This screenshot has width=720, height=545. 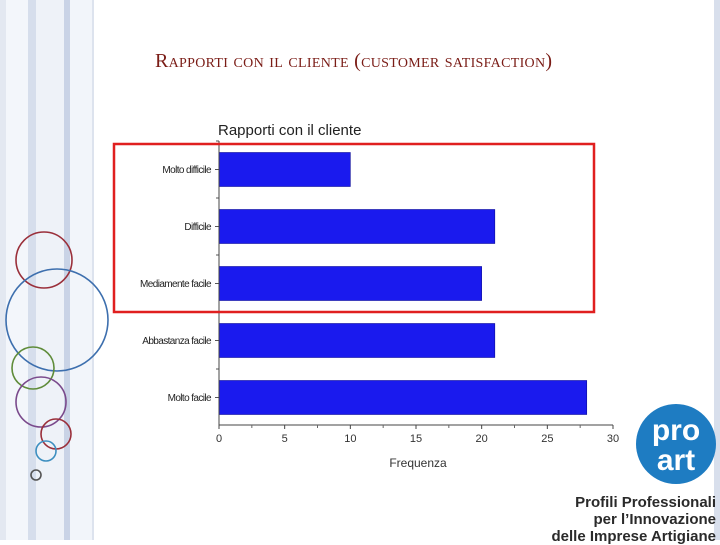 What do you see at coordinates (654, 519) in the screenshot?
I see `logo-caption-line: per l’Innovazione` at bounding box center [654, 519].